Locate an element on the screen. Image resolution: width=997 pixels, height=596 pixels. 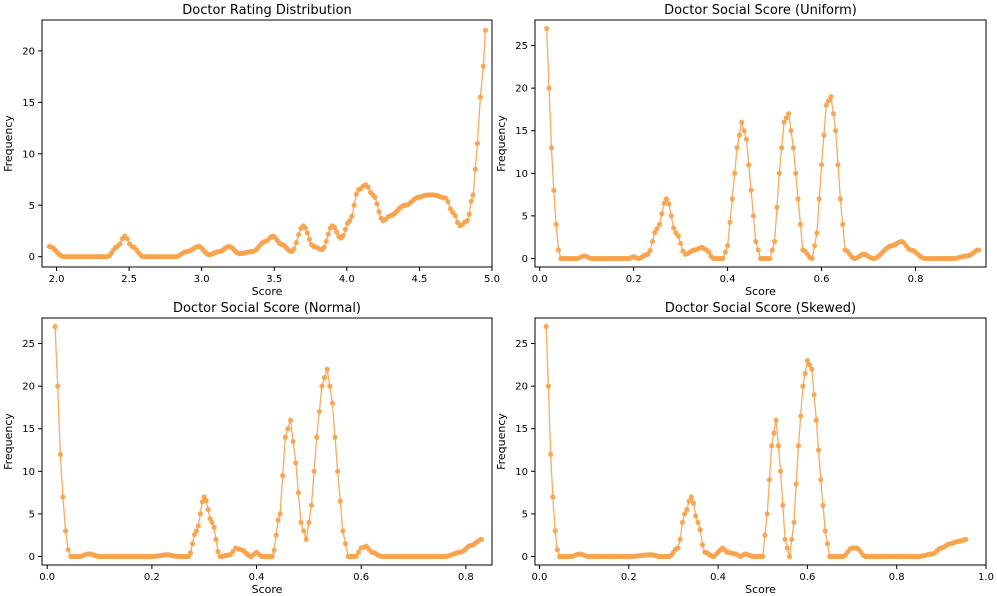
x-tick-label: 3.0 is located at coordinates (202, 279).